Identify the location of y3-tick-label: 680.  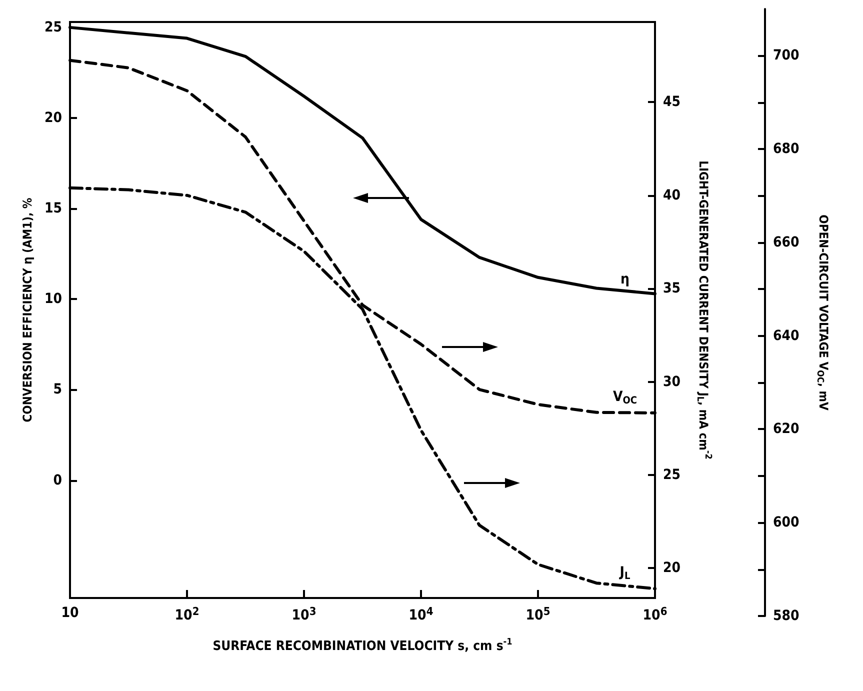
(786, 149).